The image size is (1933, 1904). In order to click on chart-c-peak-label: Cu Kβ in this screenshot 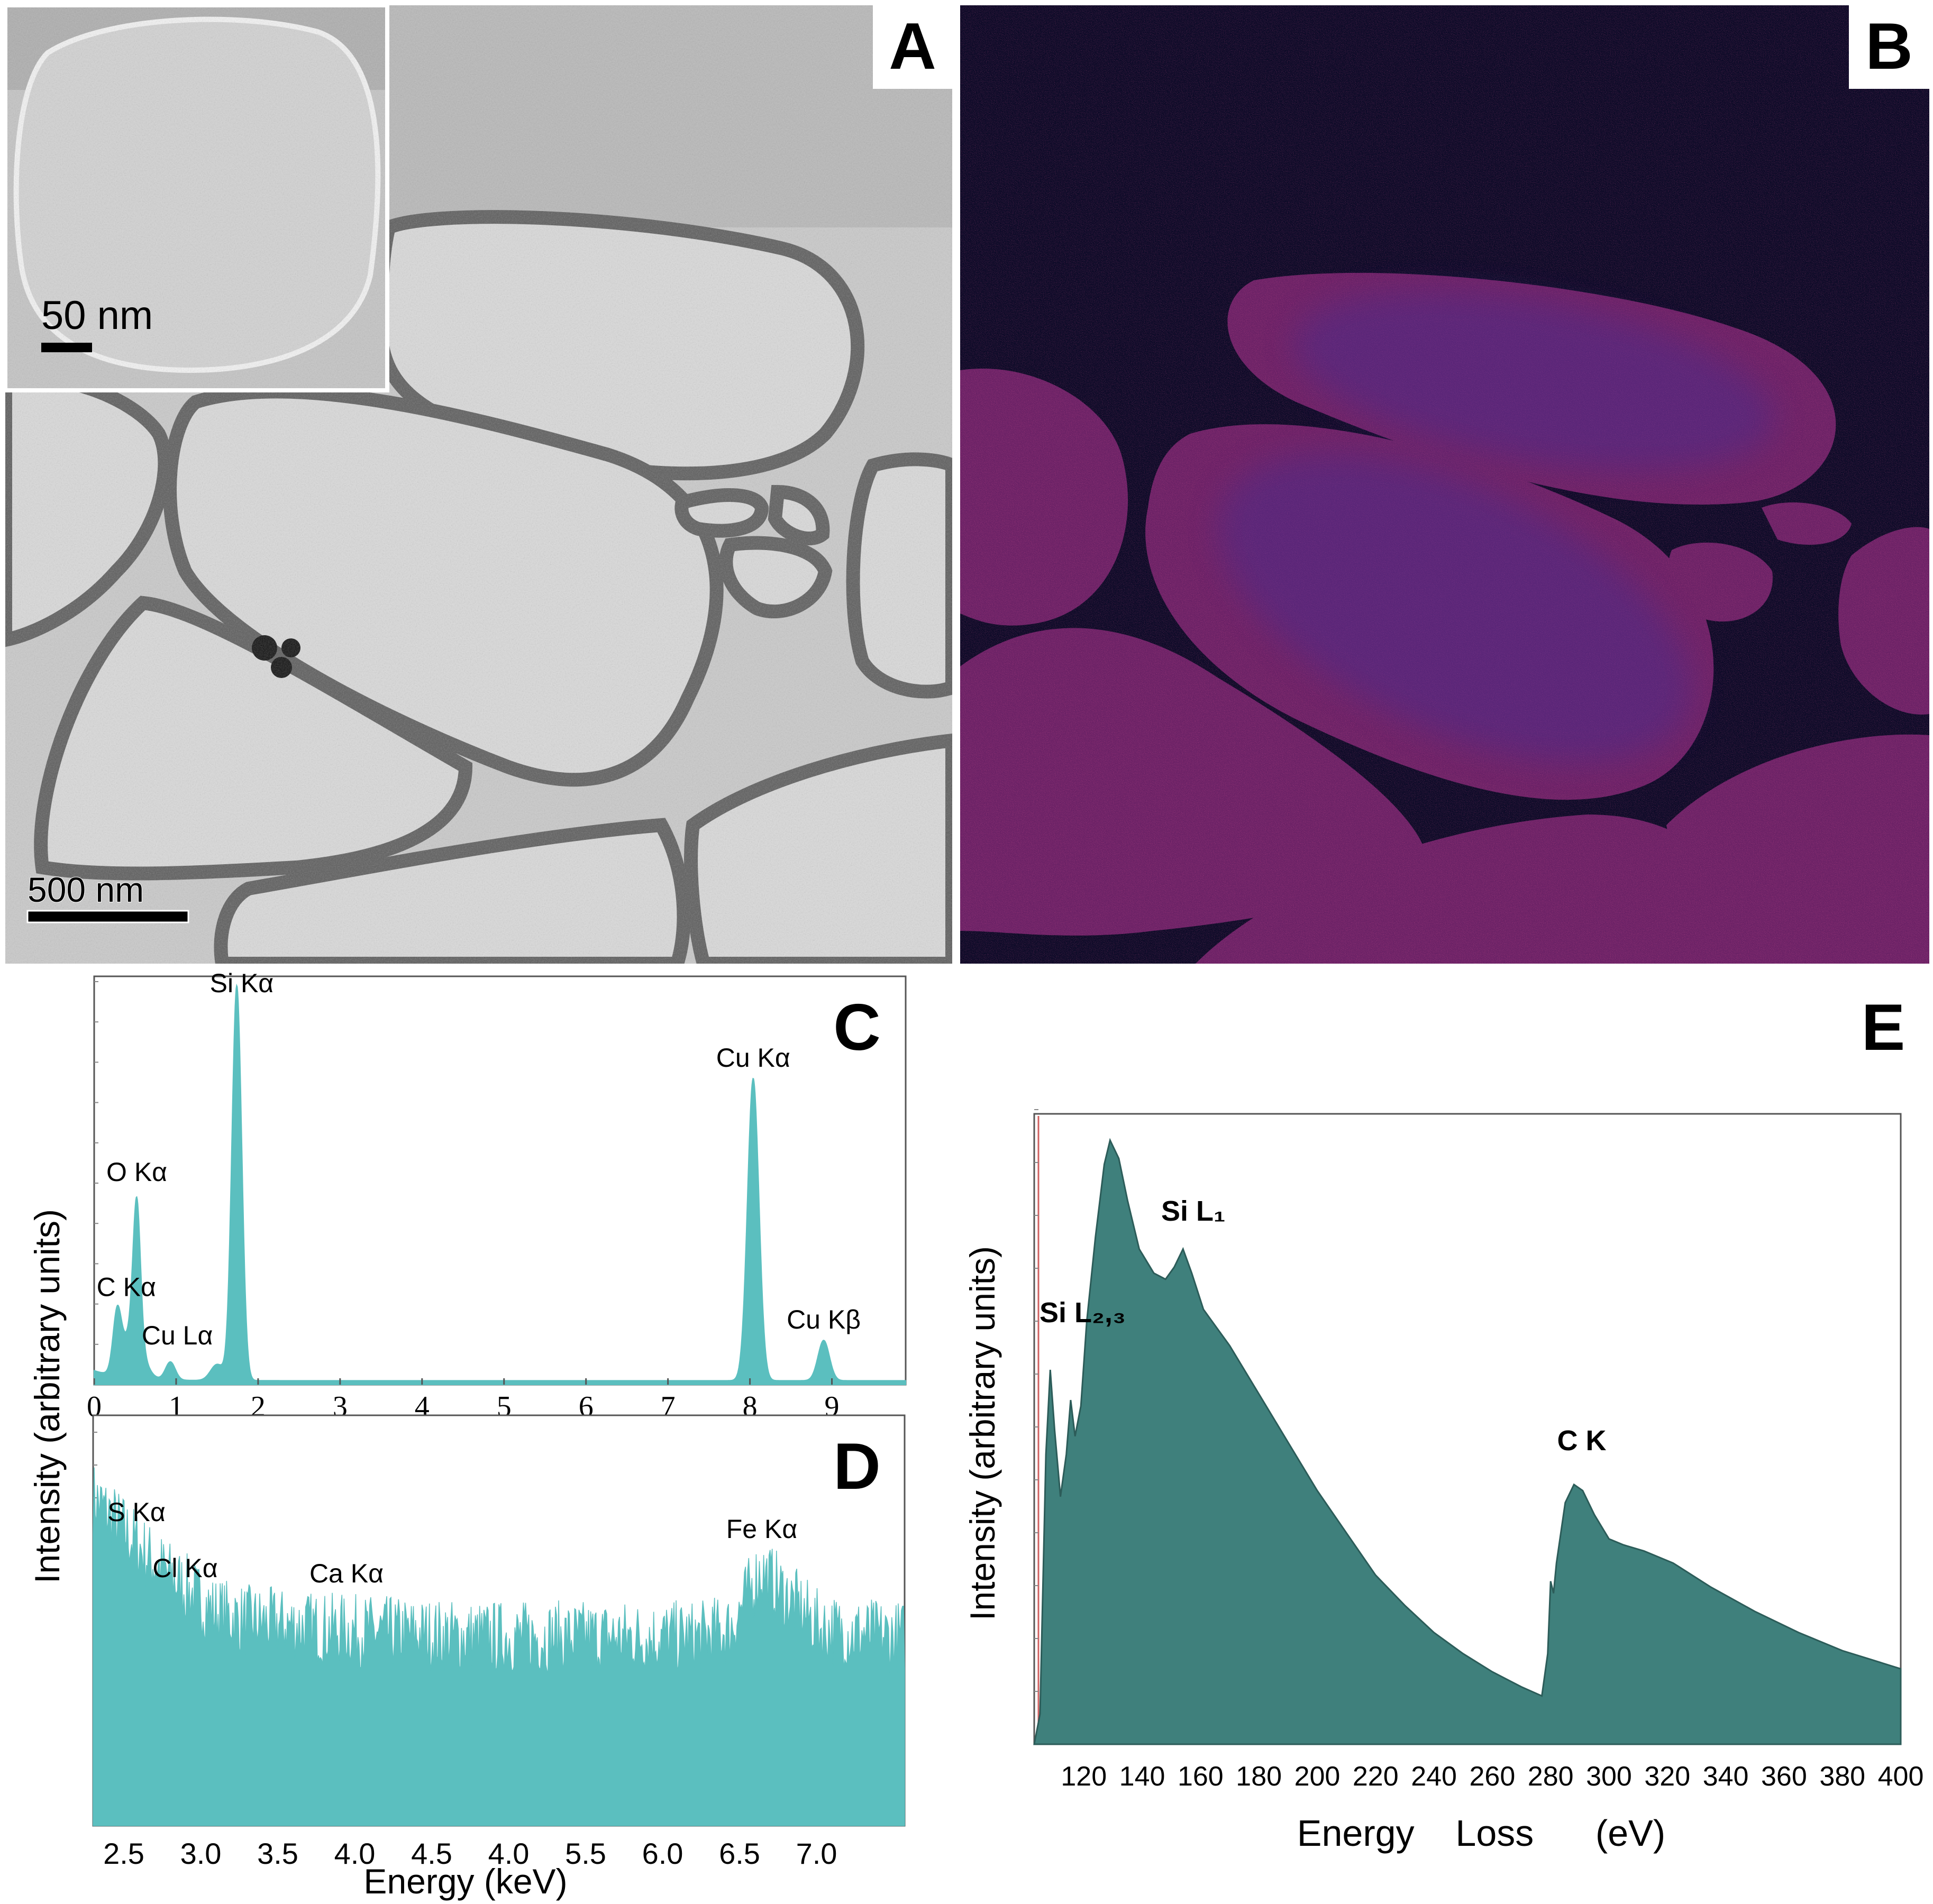, I will do `click(824, 1319)`.